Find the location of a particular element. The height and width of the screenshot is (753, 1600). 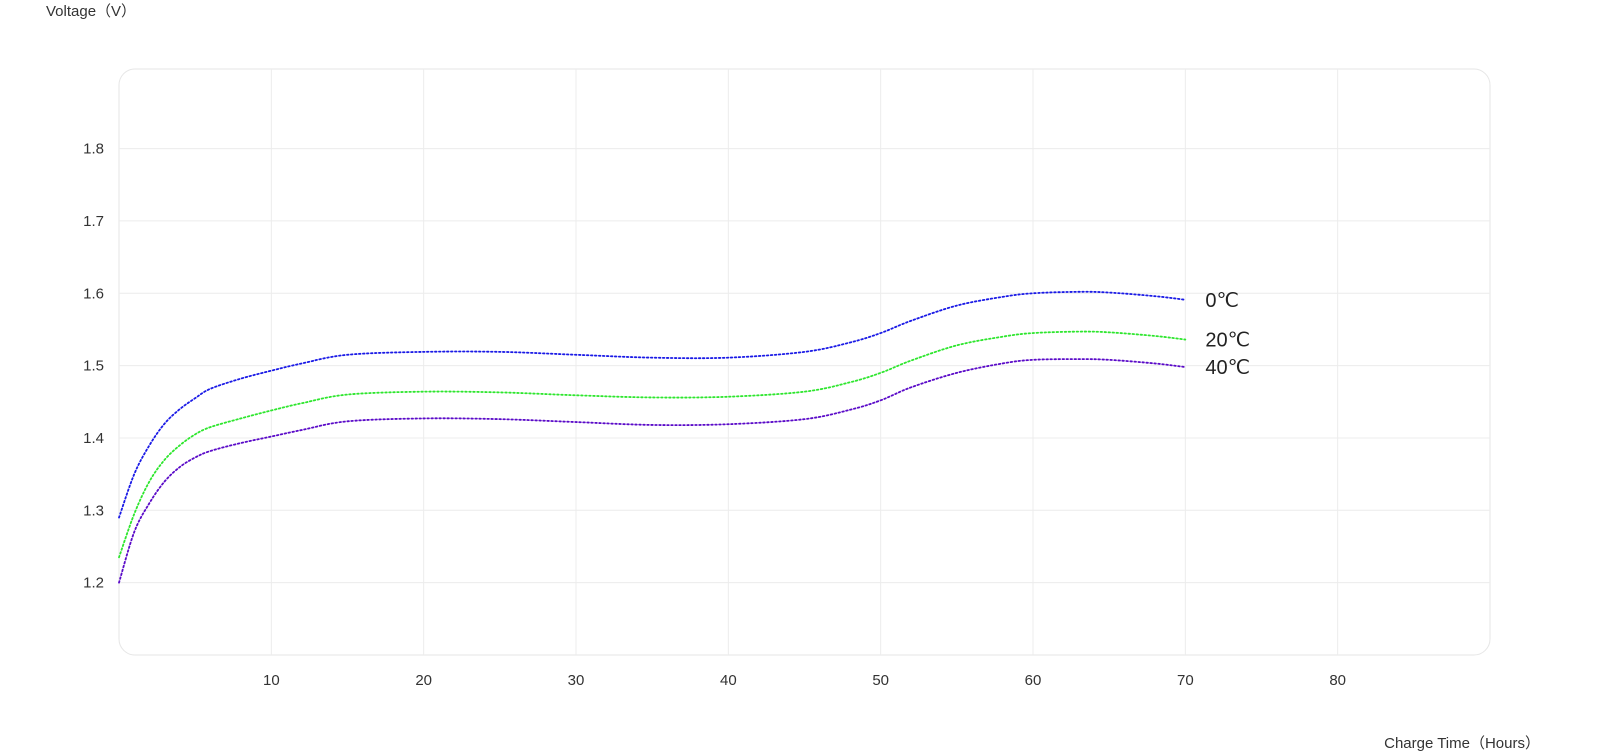

x-tick-label: 20 is located at coordinates (423, 680).